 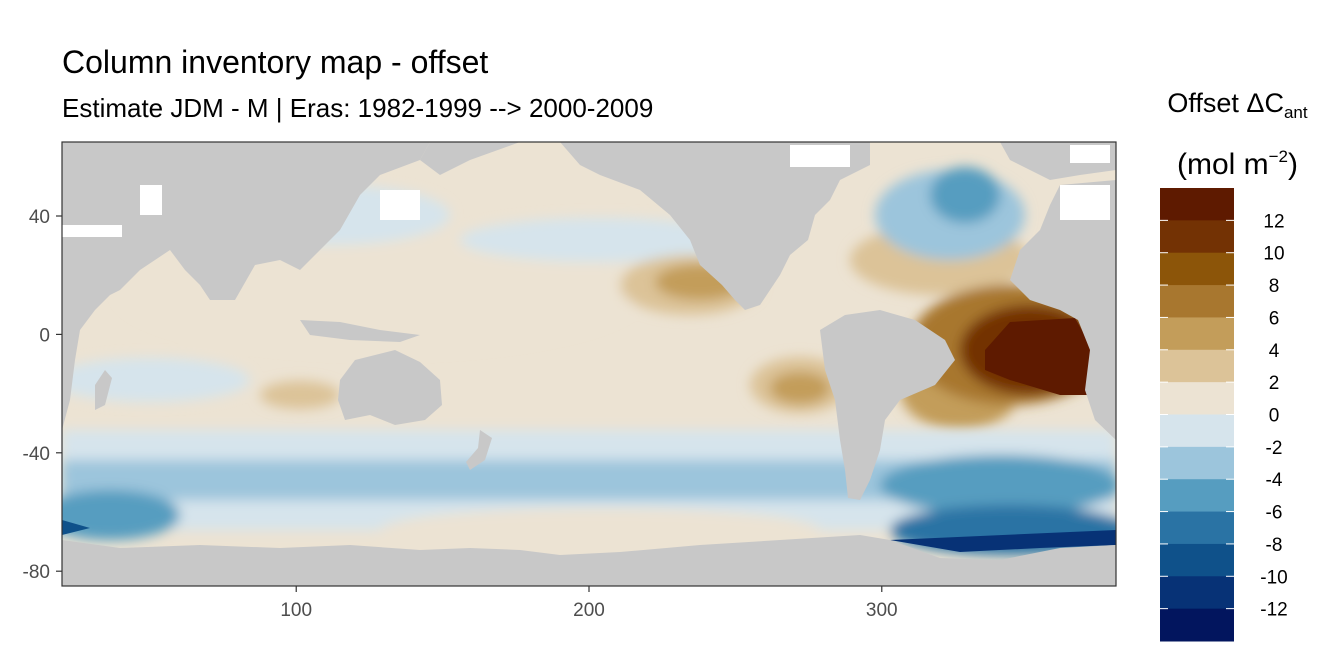 I want to click on ocean-region-southern-atlantic-neg, so click(x=998, y=485).